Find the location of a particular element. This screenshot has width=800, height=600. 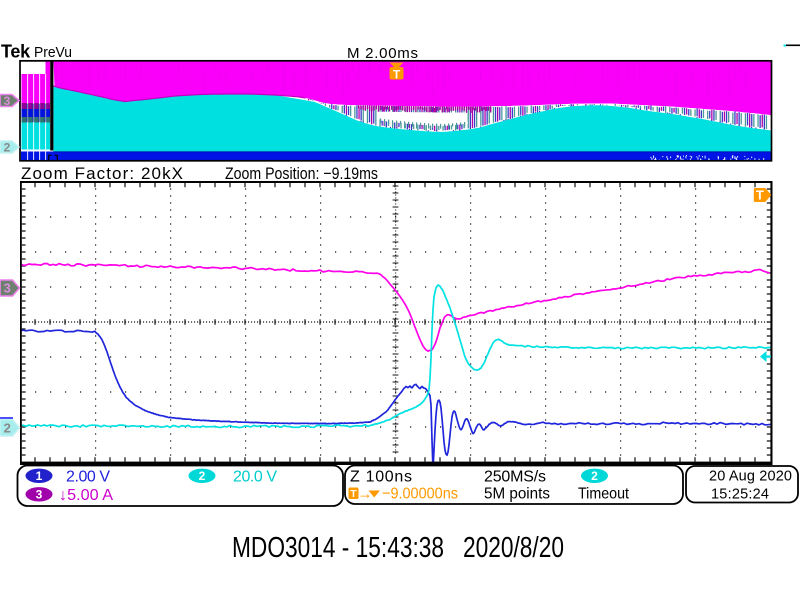

svg-text: 20.0 V is located at coordinates (255, 477).